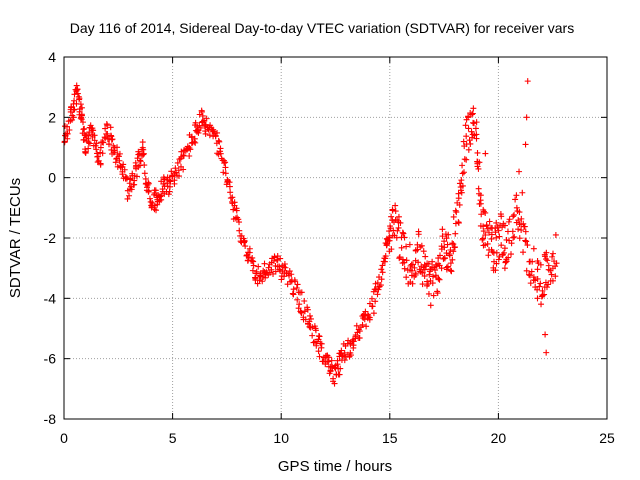  I want to click on x-tick-label: 20, so click(499, 438).